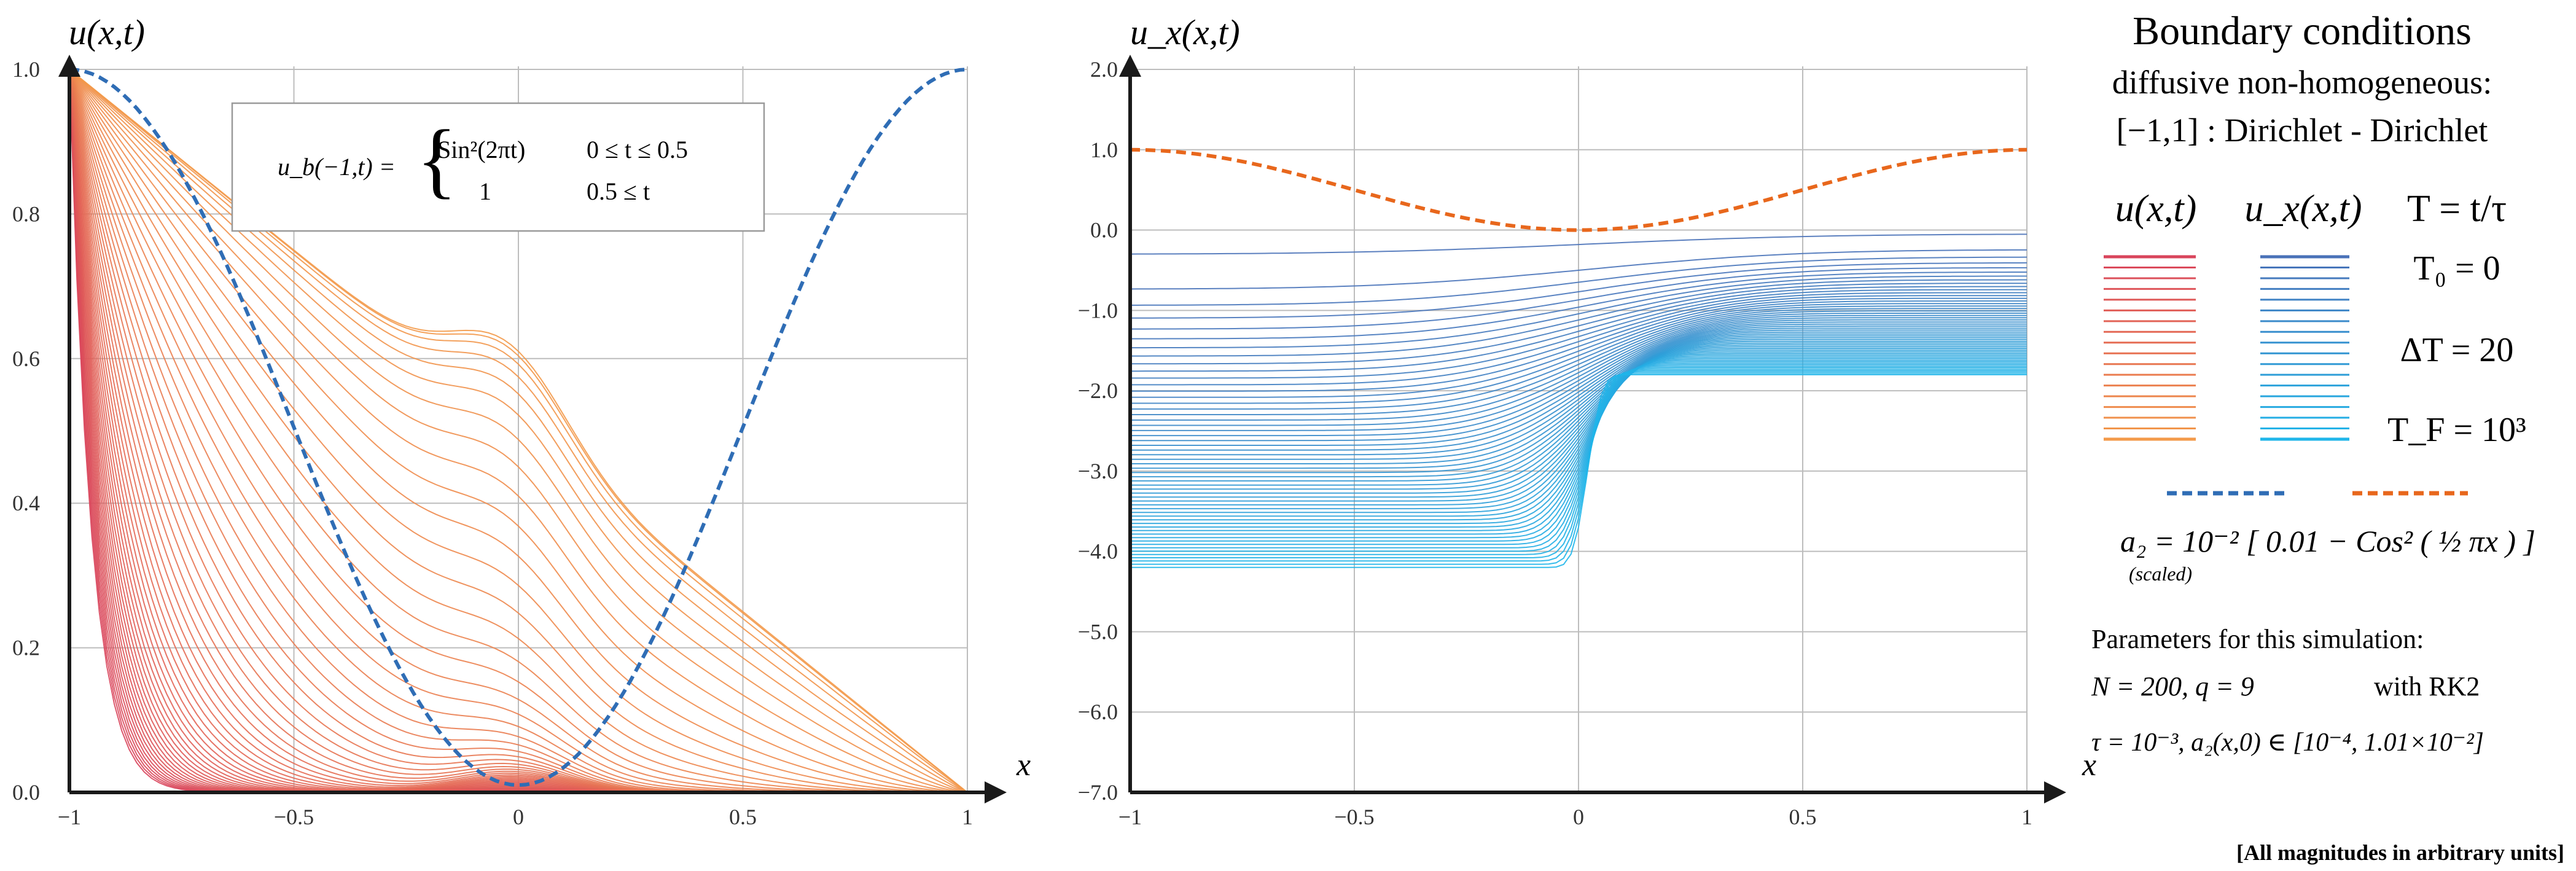  Describe the element at coordinates (743, 817) in the screenshot. I see `chart-u-x-tick: 0.5` at that location.